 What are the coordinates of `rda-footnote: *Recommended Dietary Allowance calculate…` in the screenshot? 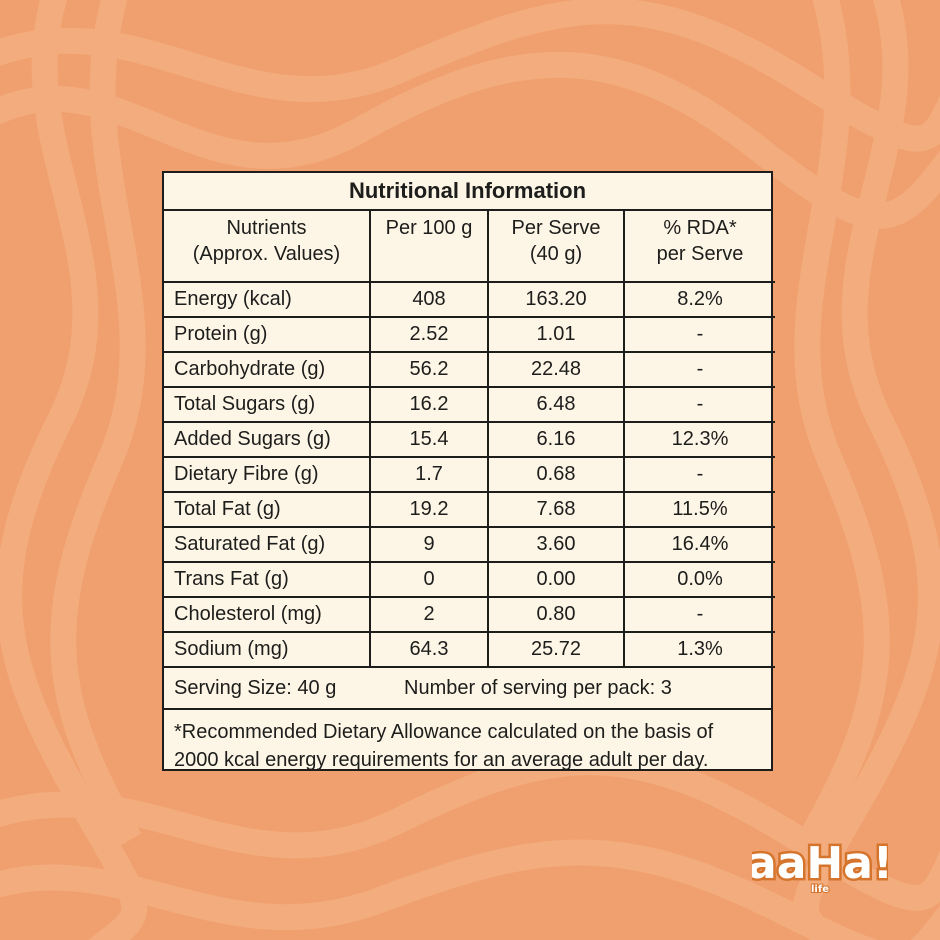 It's located at (444, 746).